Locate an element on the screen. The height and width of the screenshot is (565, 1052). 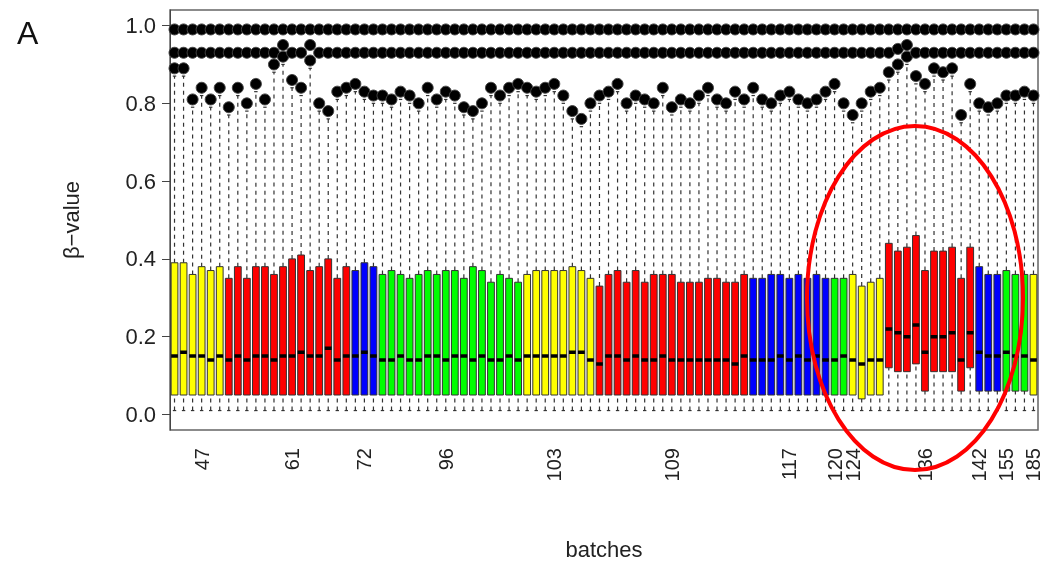
x-tick-label: 185 is located at coordinates (1033, 465).